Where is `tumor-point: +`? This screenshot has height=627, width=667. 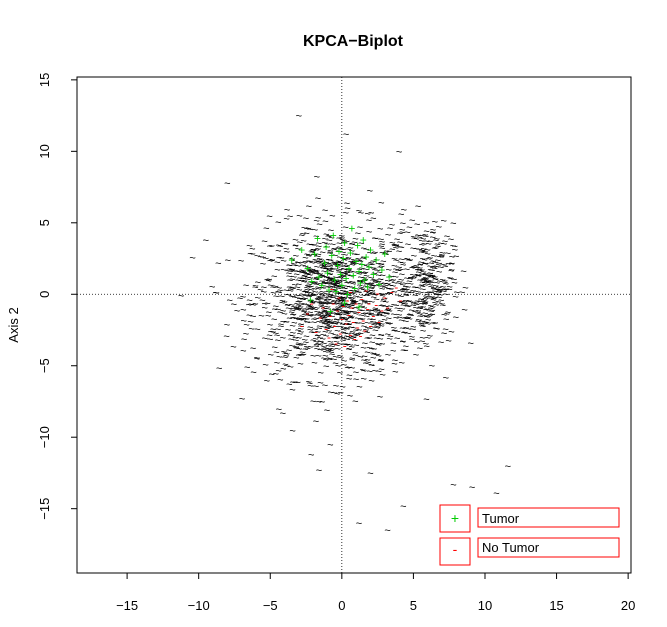
tumor-point: + is located at coordinates (347, 294).